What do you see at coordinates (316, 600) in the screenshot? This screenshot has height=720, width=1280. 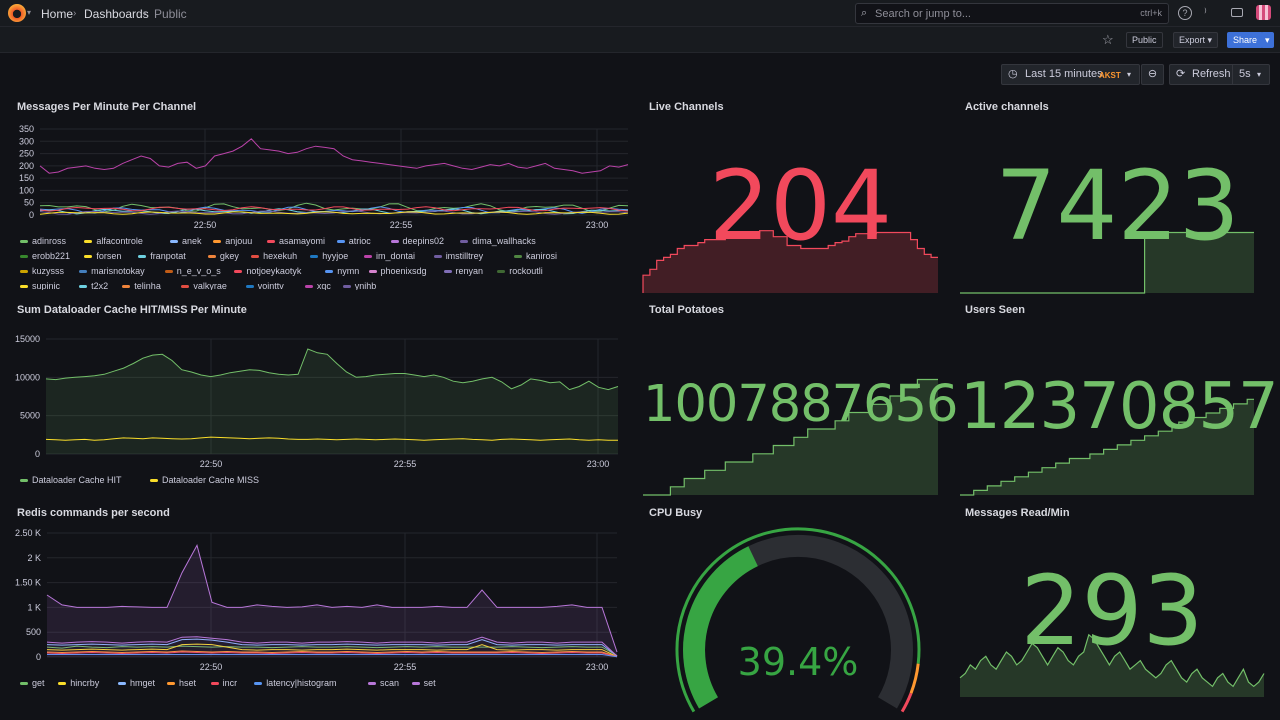 I see `redis-chart: 2.50 K 2 K 1.50 K 1 K 500 0 22:50 22:55 23:00` at bounding box center [316, 600].